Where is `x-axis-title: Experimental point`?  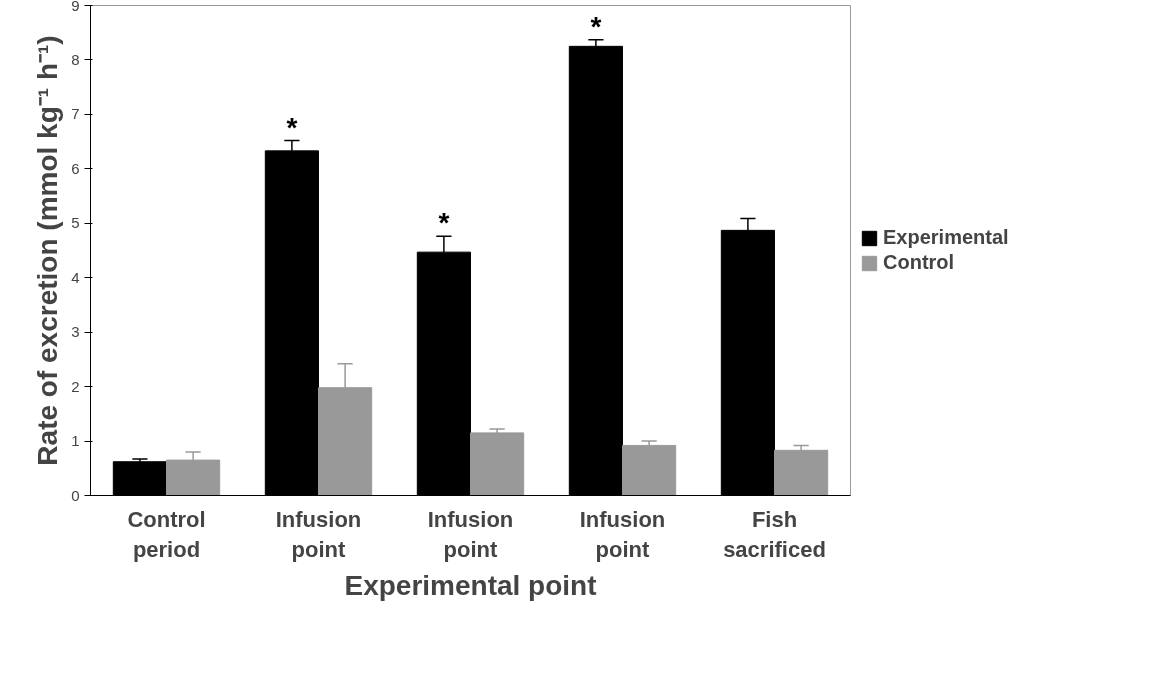 x-axis-title: Experimental point is located at coordinates (470, 585).